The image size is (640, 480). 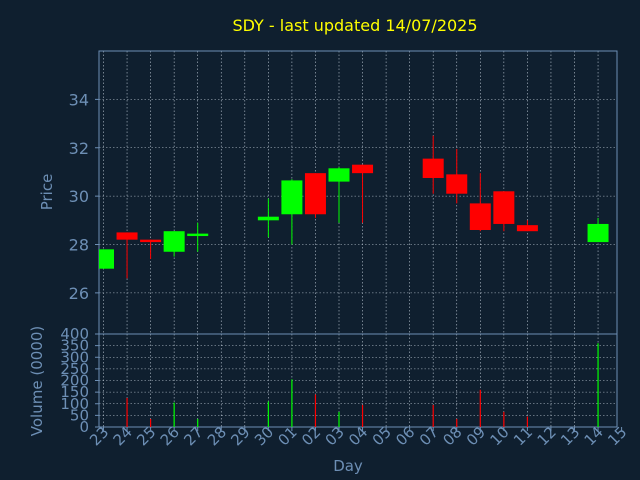 I want to click on price-y-tick-label: 32, so click(x=79, y=148).